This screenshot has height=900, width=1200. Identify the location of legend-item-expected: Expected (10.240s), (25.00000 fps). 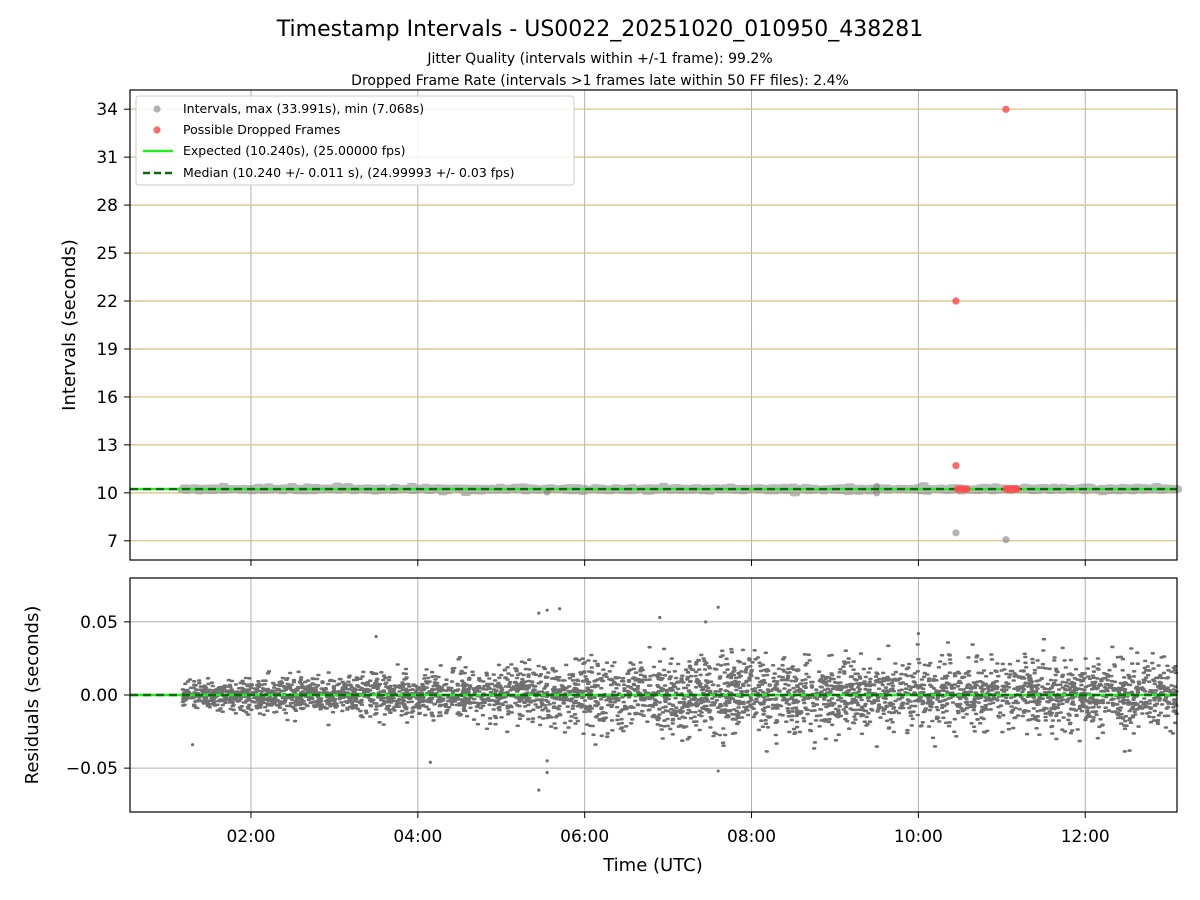
(274, 150).